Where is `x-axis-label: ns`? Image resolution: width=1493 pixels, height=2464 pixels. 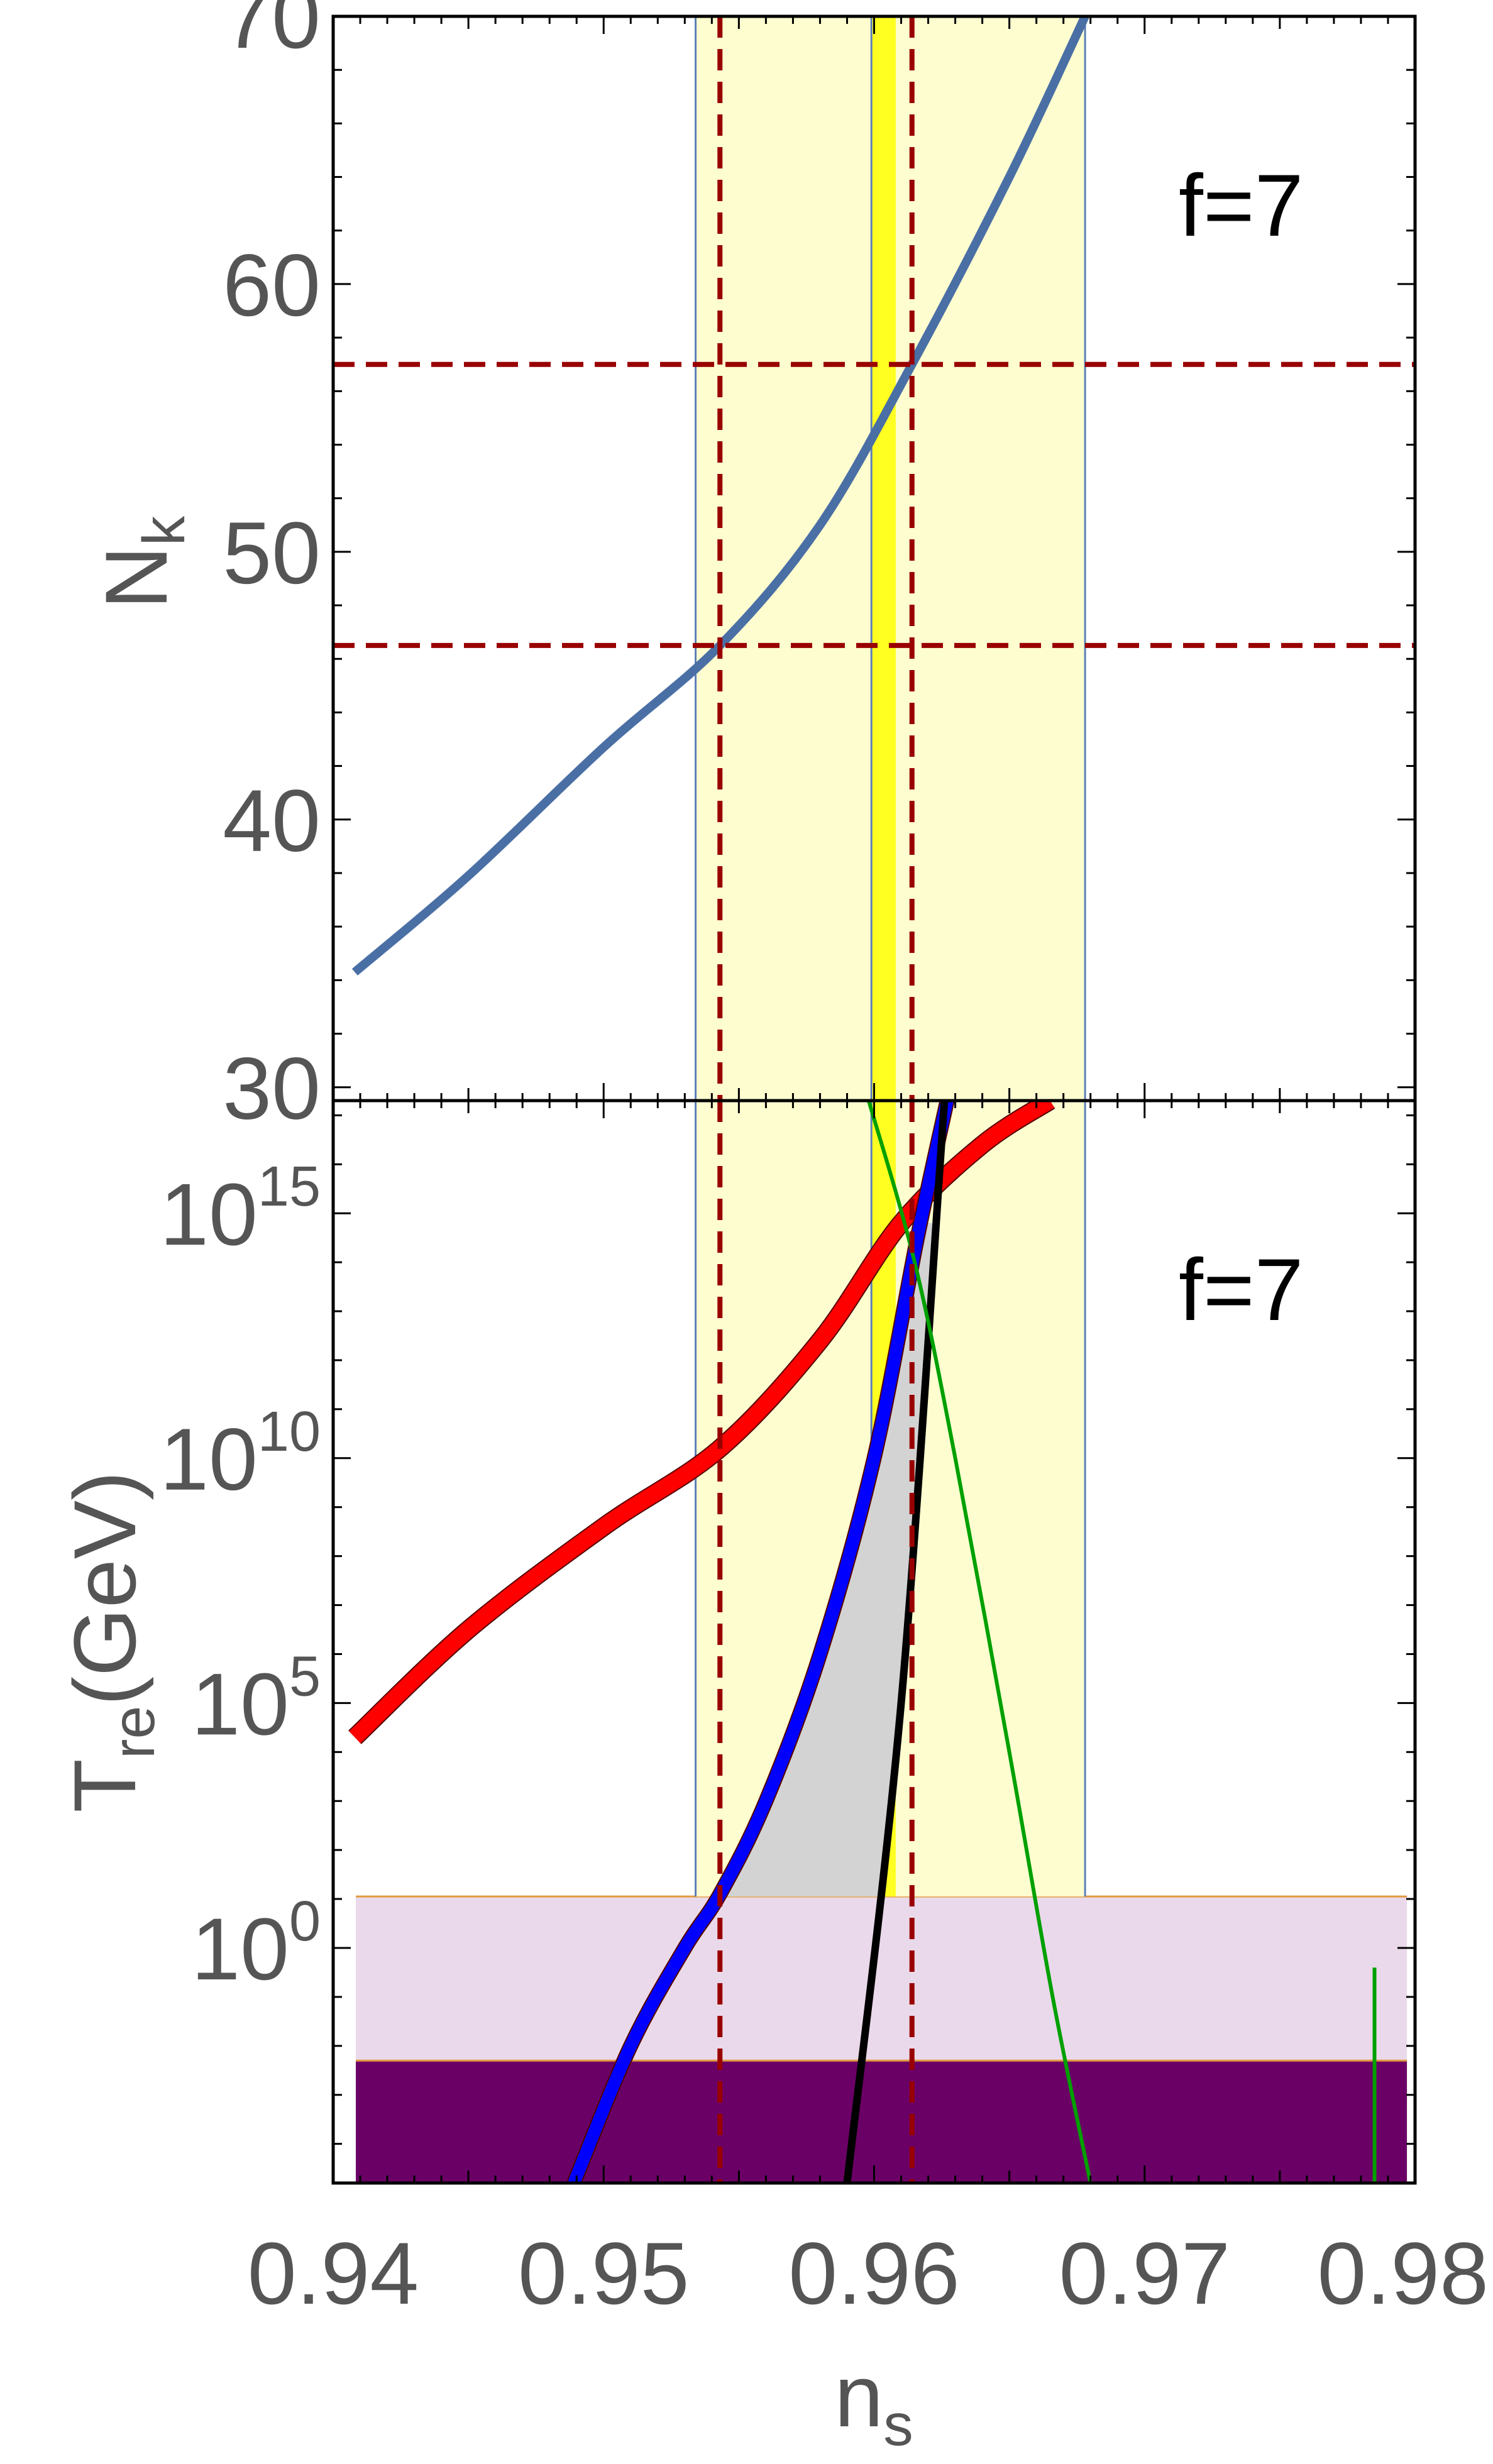
x-axis-label: ns is located at coordinates (874, 2402).